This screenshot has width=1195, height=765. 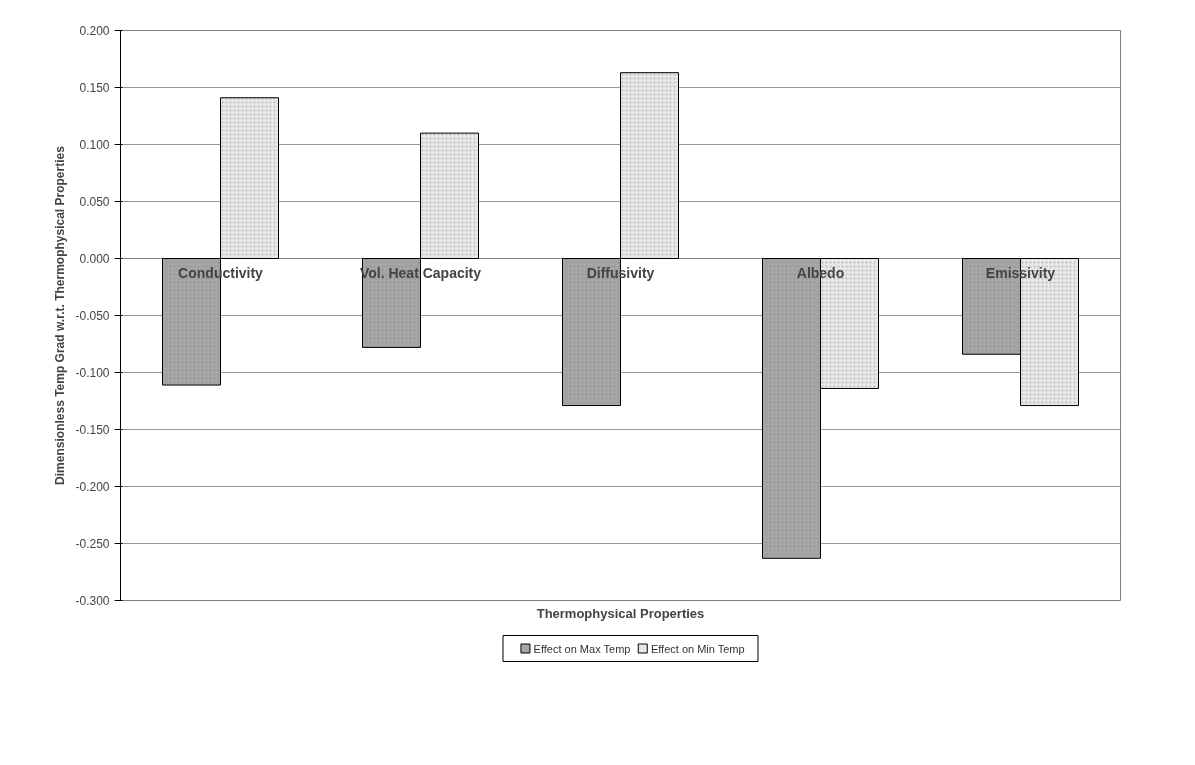 I want to click on y-axis-title: Dimensionless Temp Grad w.r.t. Thermophysical Properties, so click(x=60, y=315).